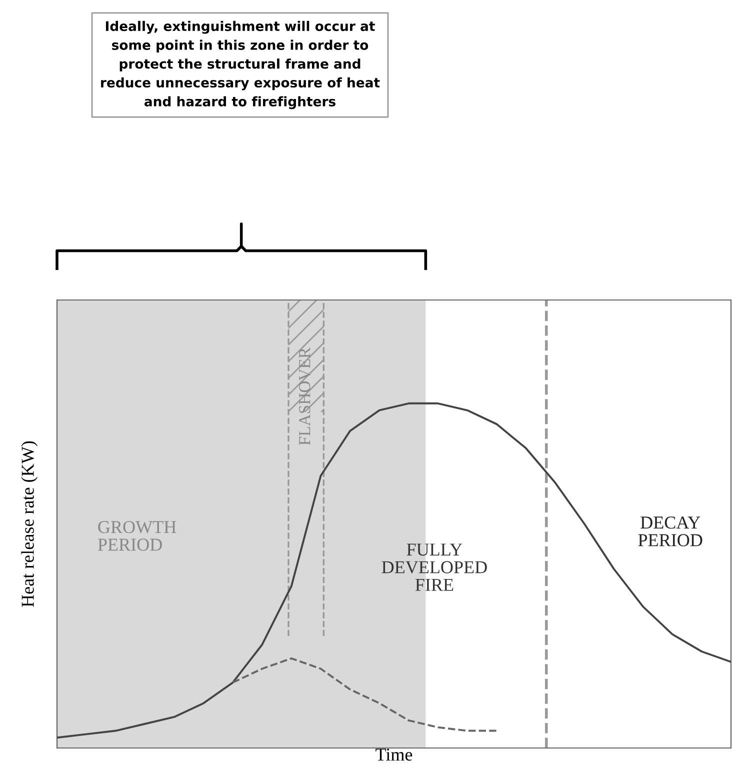 The image size is (739, 772). What do you see at coordinates (304, 396) in the screenshot?
I see `annotation: FLASHOVER` at bounding box center [304, 396].